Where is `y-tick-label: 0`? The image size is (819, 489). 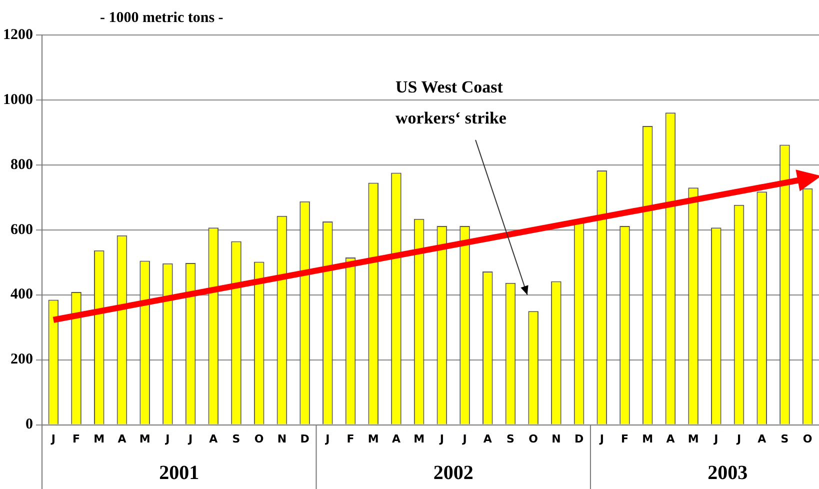 y-tick-label: 0 is located at coordinates (29, 424).